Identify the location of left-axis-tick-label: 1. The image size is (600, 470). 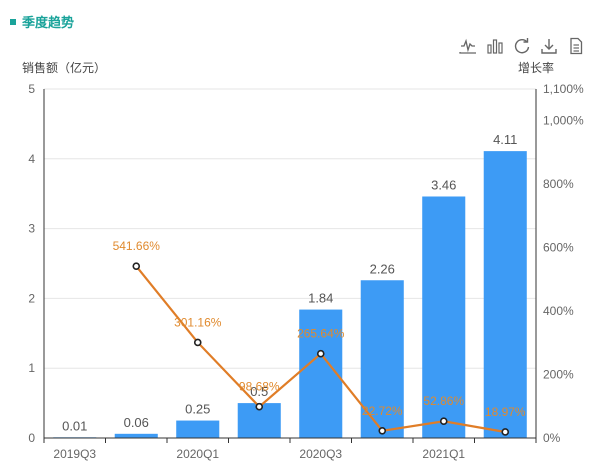
(31, 368).